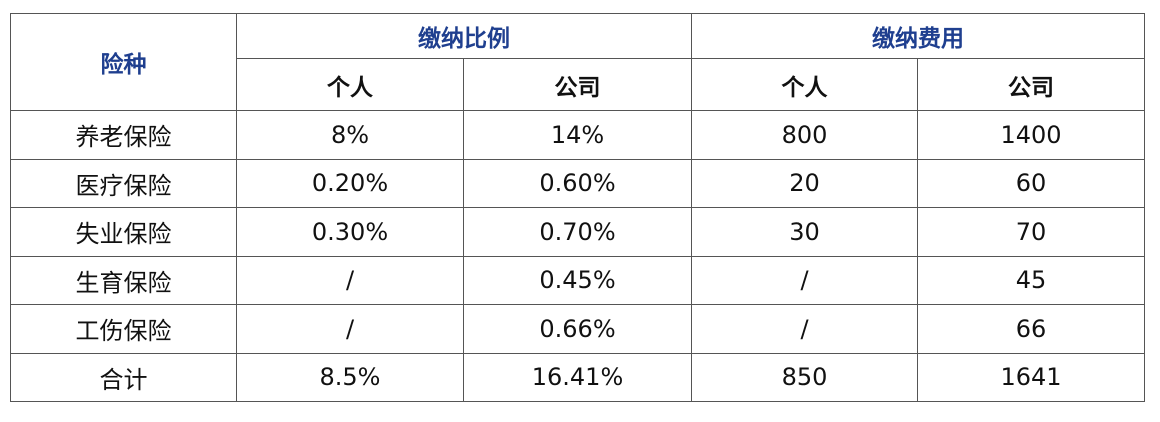 This screenshot has width=1160, height=422. I want to click on fee-personal-cell: 20, so click(804, 183).